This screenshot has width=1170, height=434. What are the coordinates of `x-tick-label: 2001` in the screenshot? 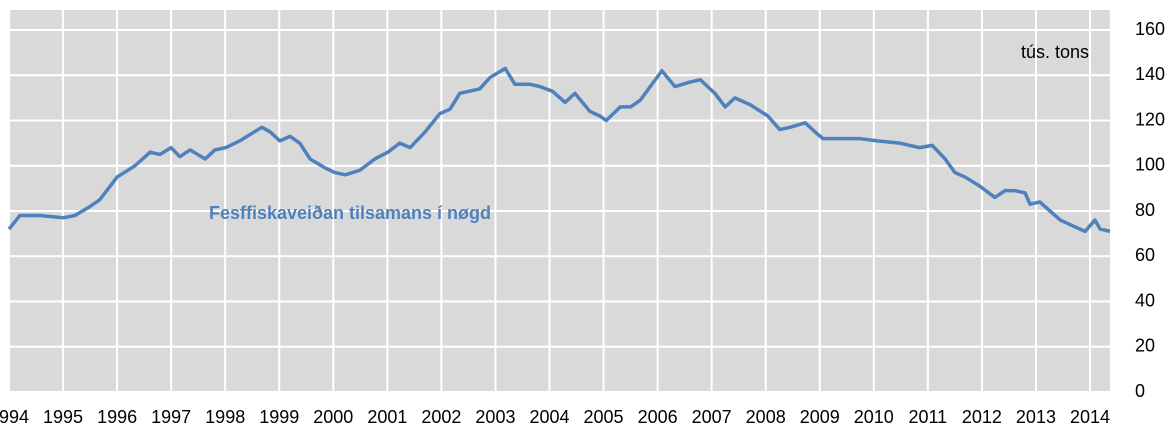 It's located at (387, 417).